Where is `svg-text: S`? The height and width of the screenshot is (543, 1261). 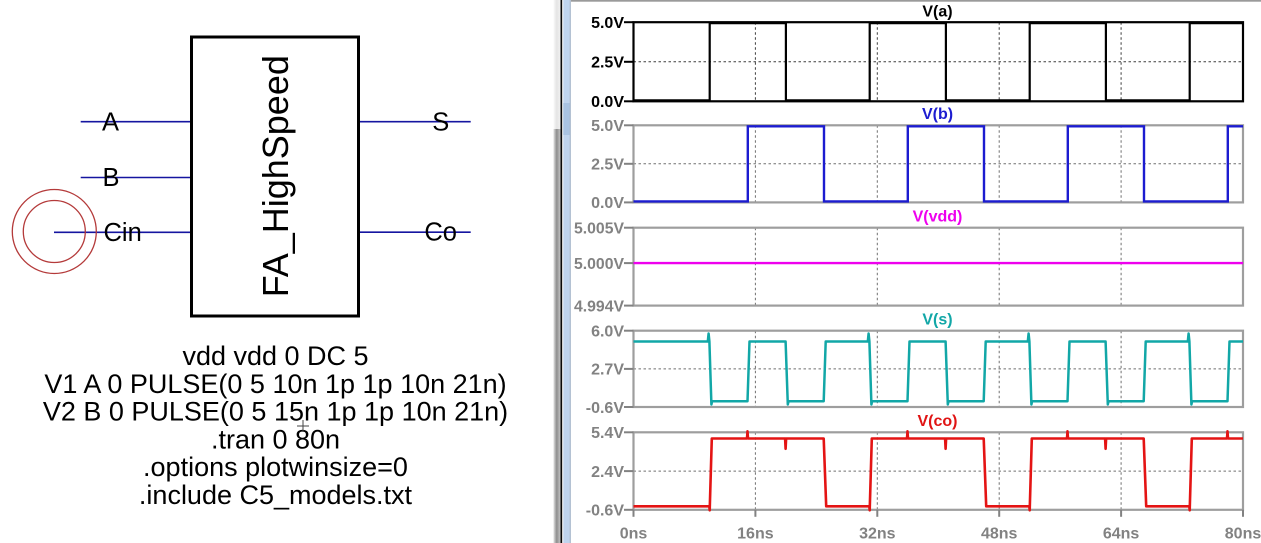
svg-text: S is located at coordinates (440, 122).